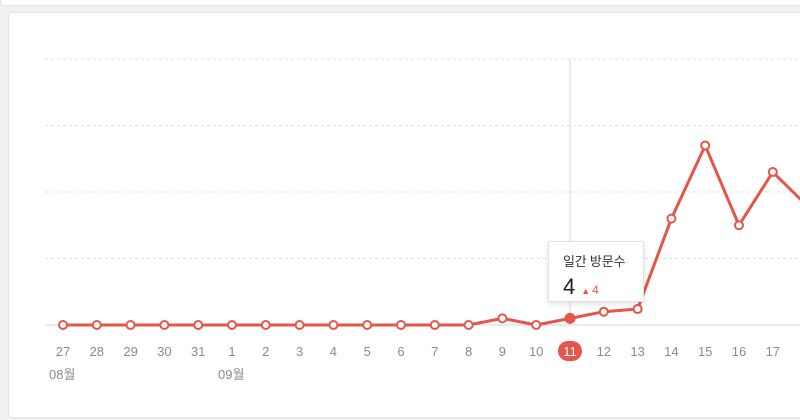 This screenshot has height=420, width=800. I want to click on x-tick-label: 31, so click(198, 351).